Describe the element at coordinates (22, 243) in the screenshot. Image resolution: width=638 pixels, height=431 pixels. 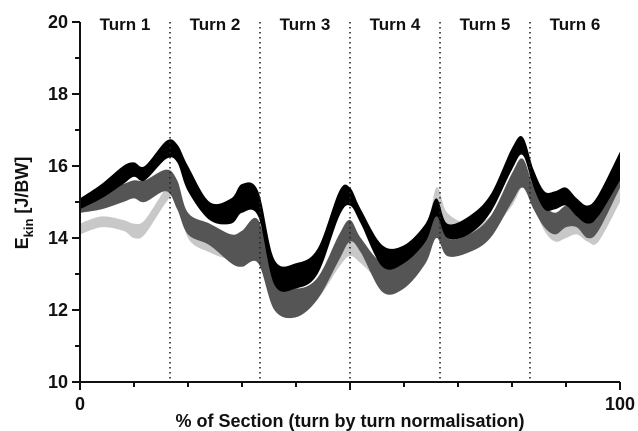
I see `y-axis-title-main: E` at that location.